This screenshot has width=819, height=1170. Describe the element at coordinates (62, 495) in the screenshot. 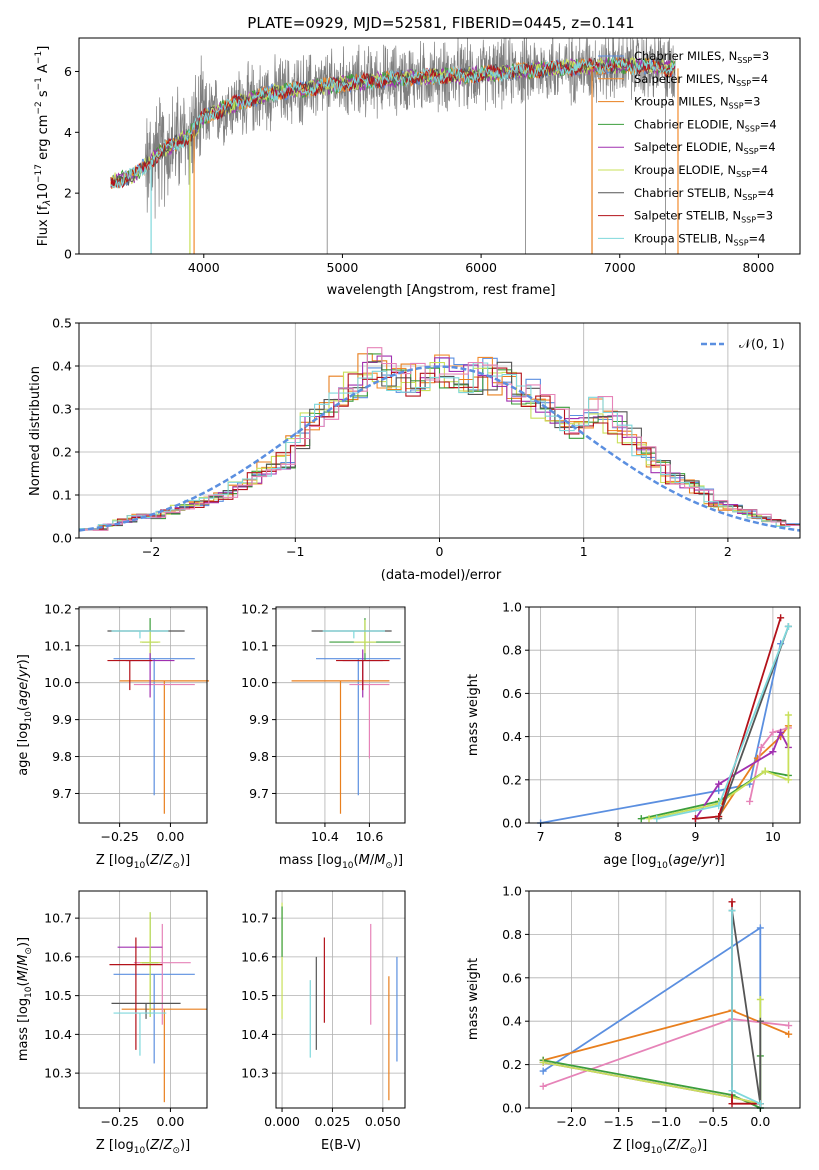

I see `residuals-ytick-label: 0.1` at that location.